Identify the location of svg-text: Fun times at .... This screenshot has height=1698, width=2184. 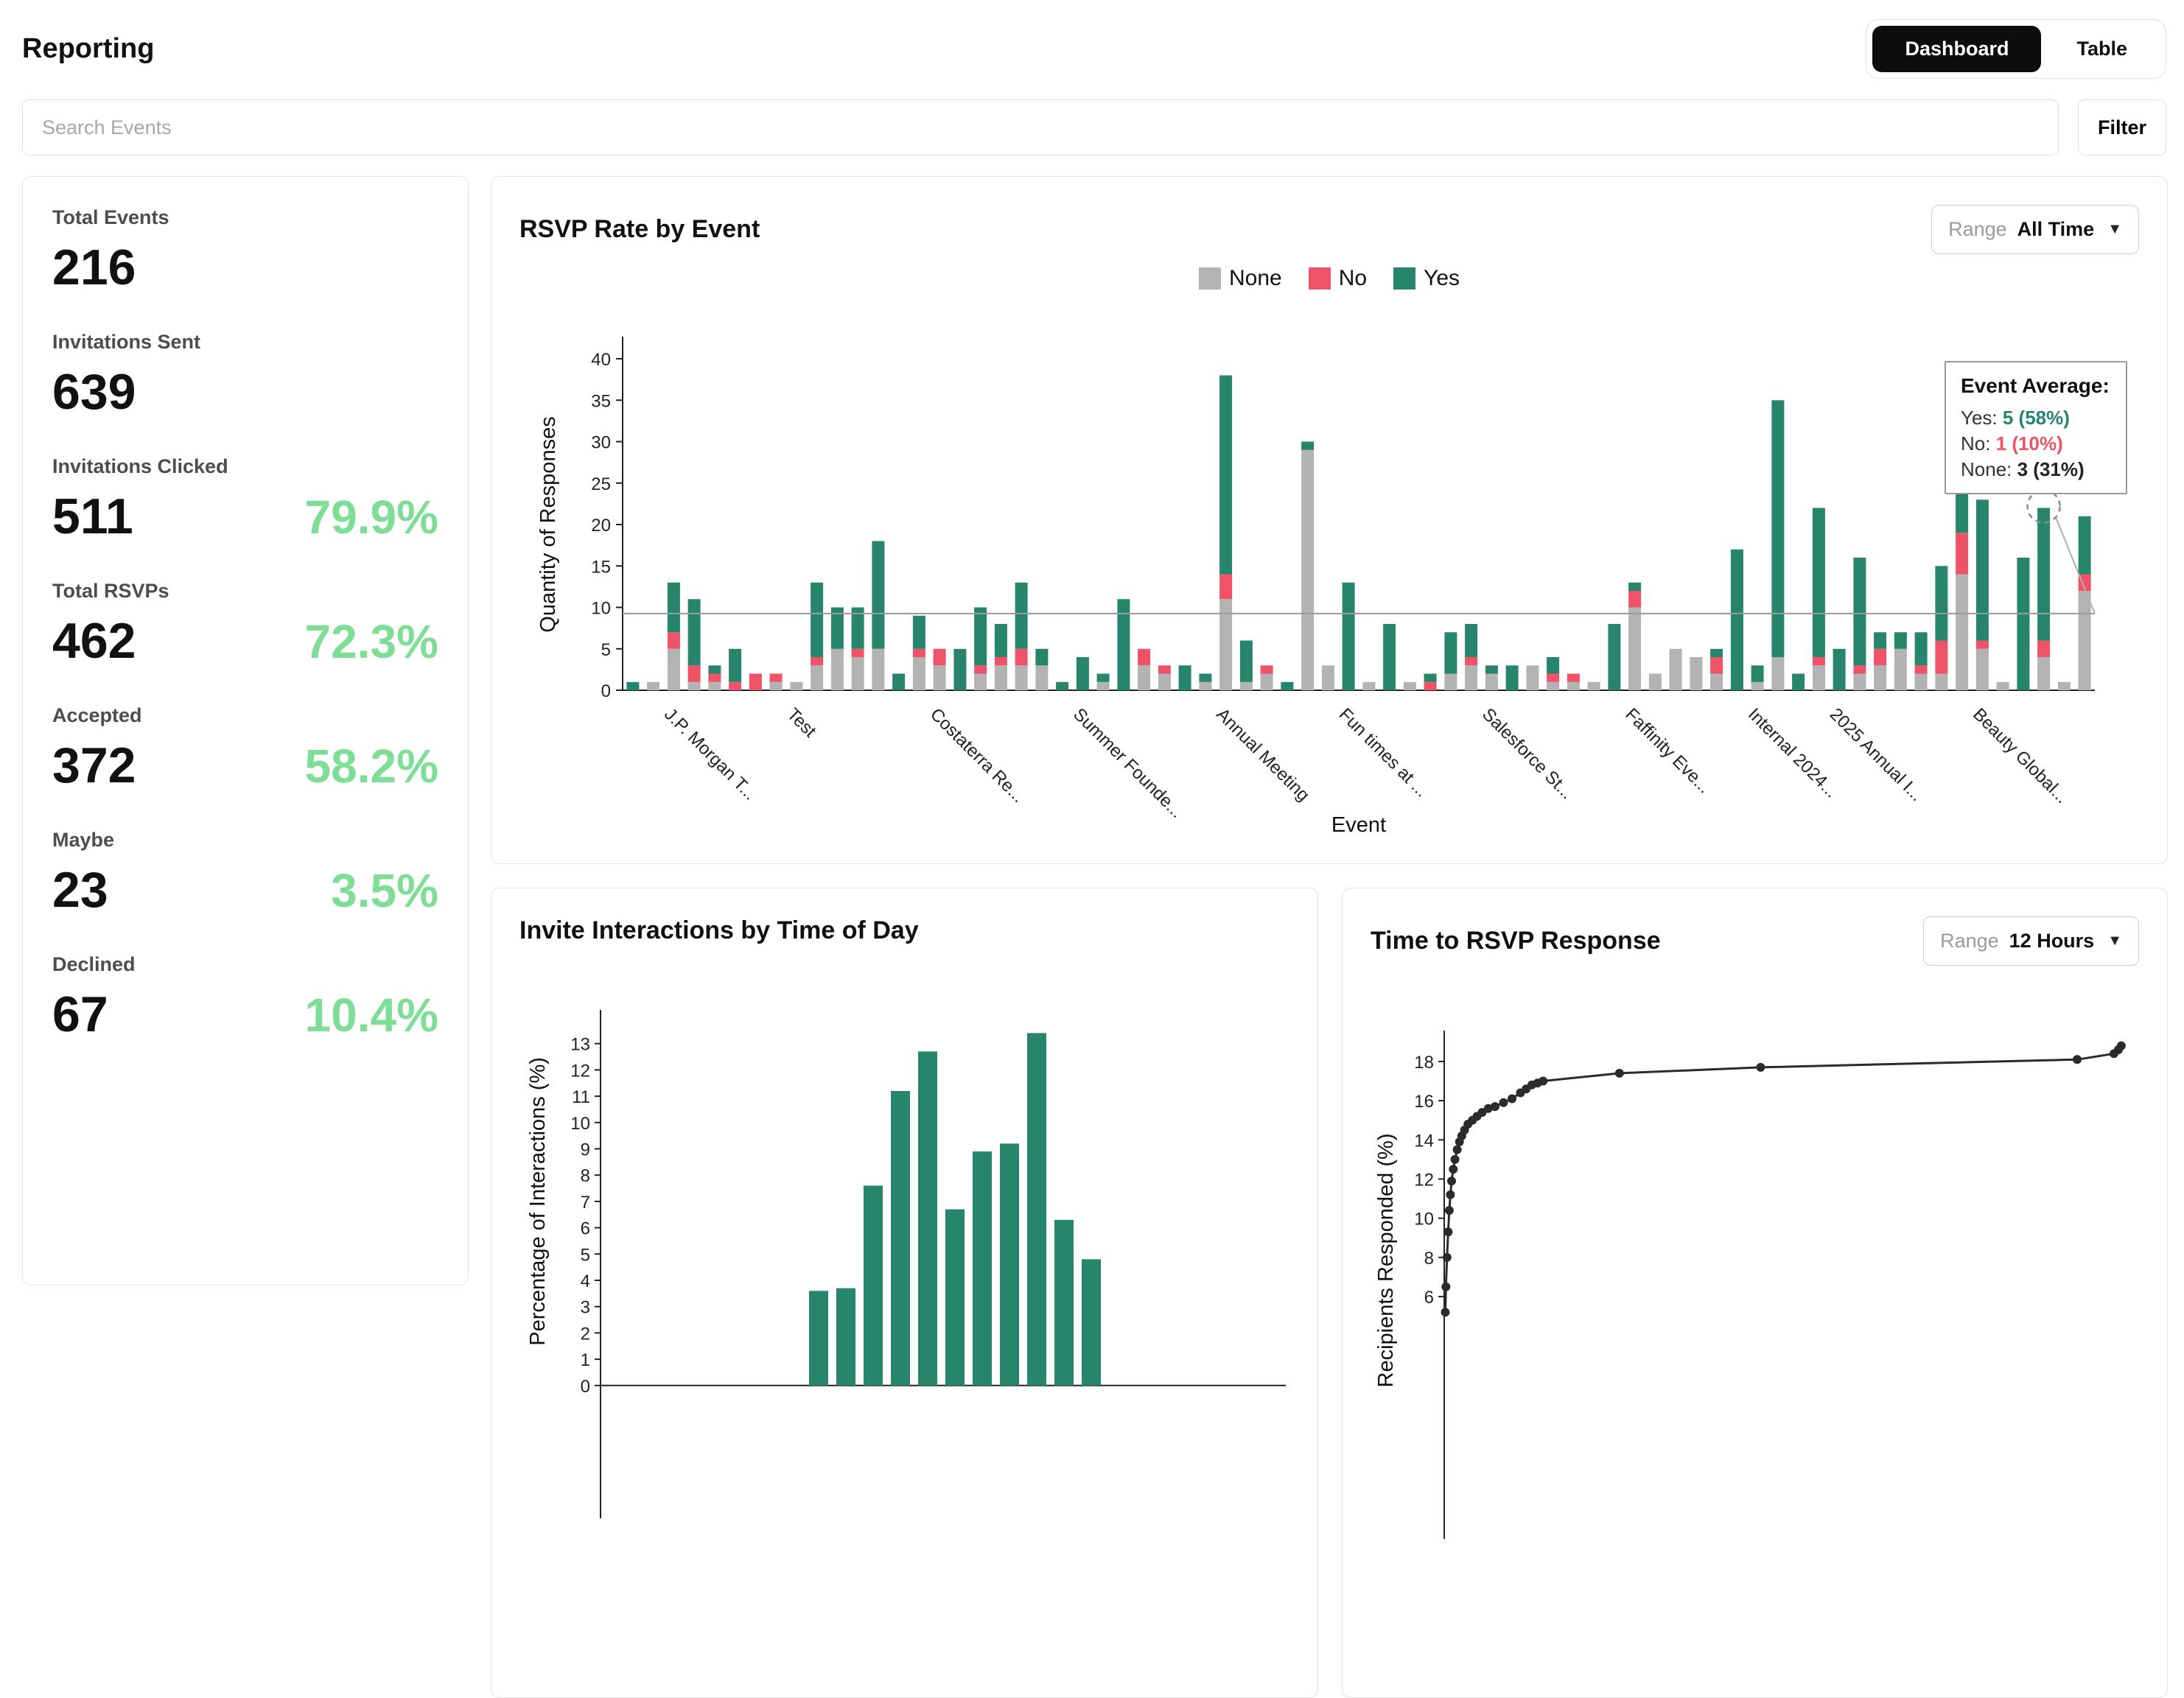
(1383, 752).